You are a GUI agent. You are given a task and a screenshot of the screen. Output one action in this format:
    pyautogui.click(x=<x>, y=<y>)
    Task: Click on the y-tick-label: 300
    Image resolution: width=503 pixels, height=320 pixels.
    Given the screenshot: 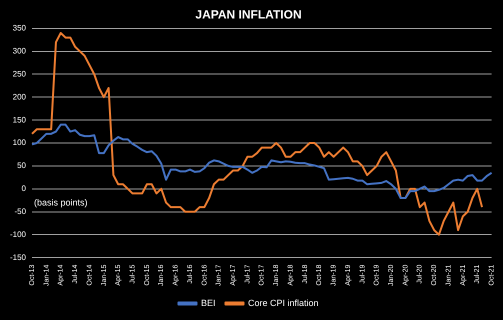 What is the action you would take?
    pyautogui.click(x=19, y=51)
    